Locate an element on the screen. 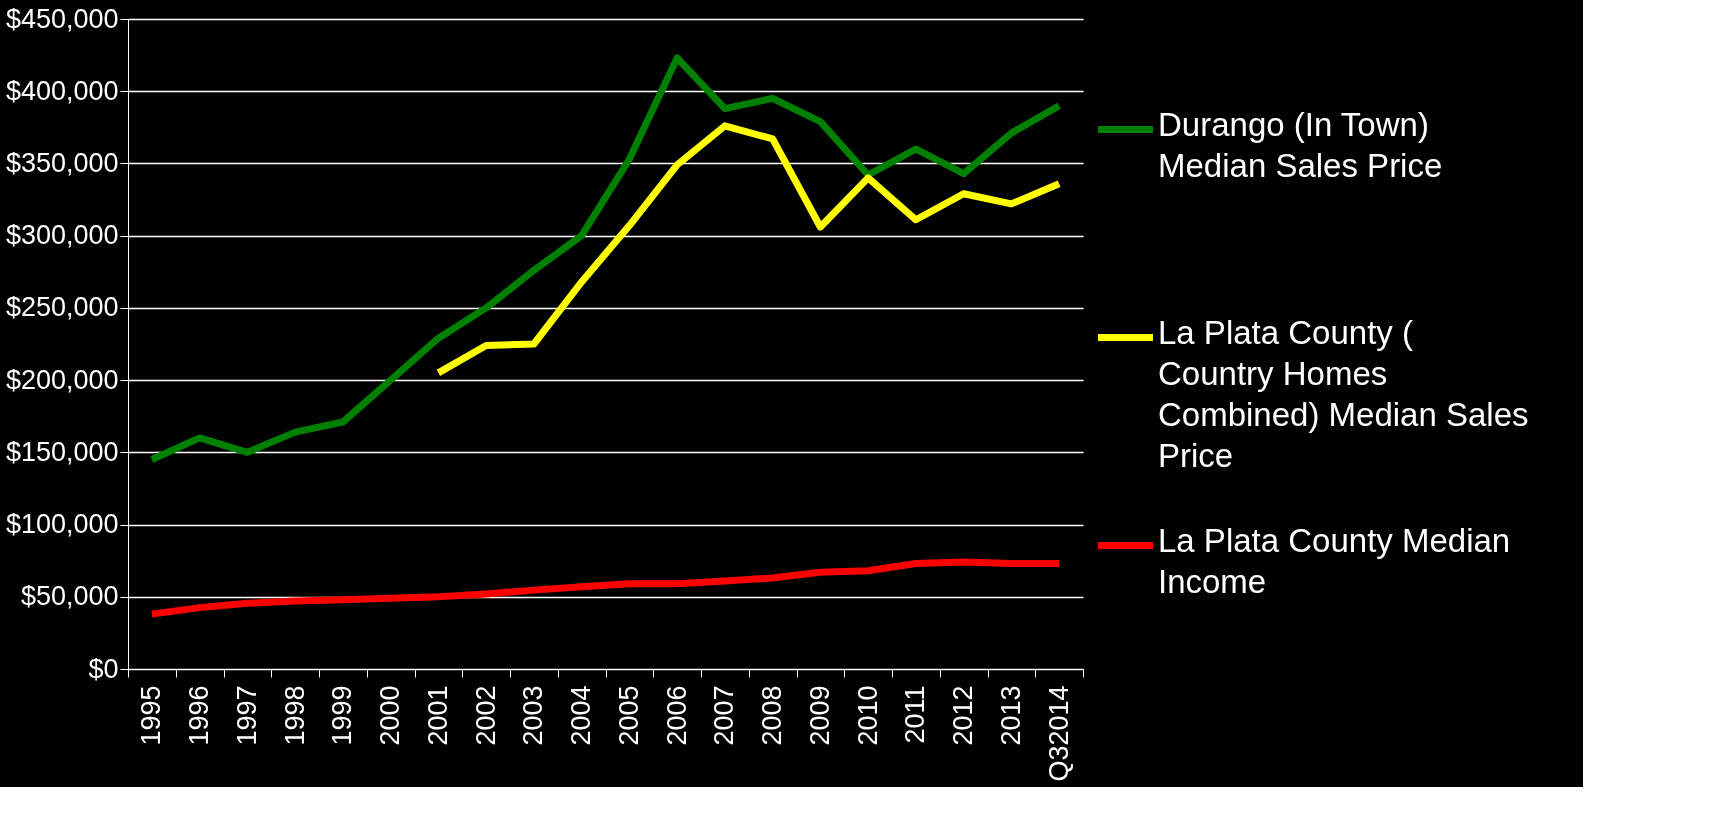  y-tick-label: $100,000 is located at coordinates (62, 524).